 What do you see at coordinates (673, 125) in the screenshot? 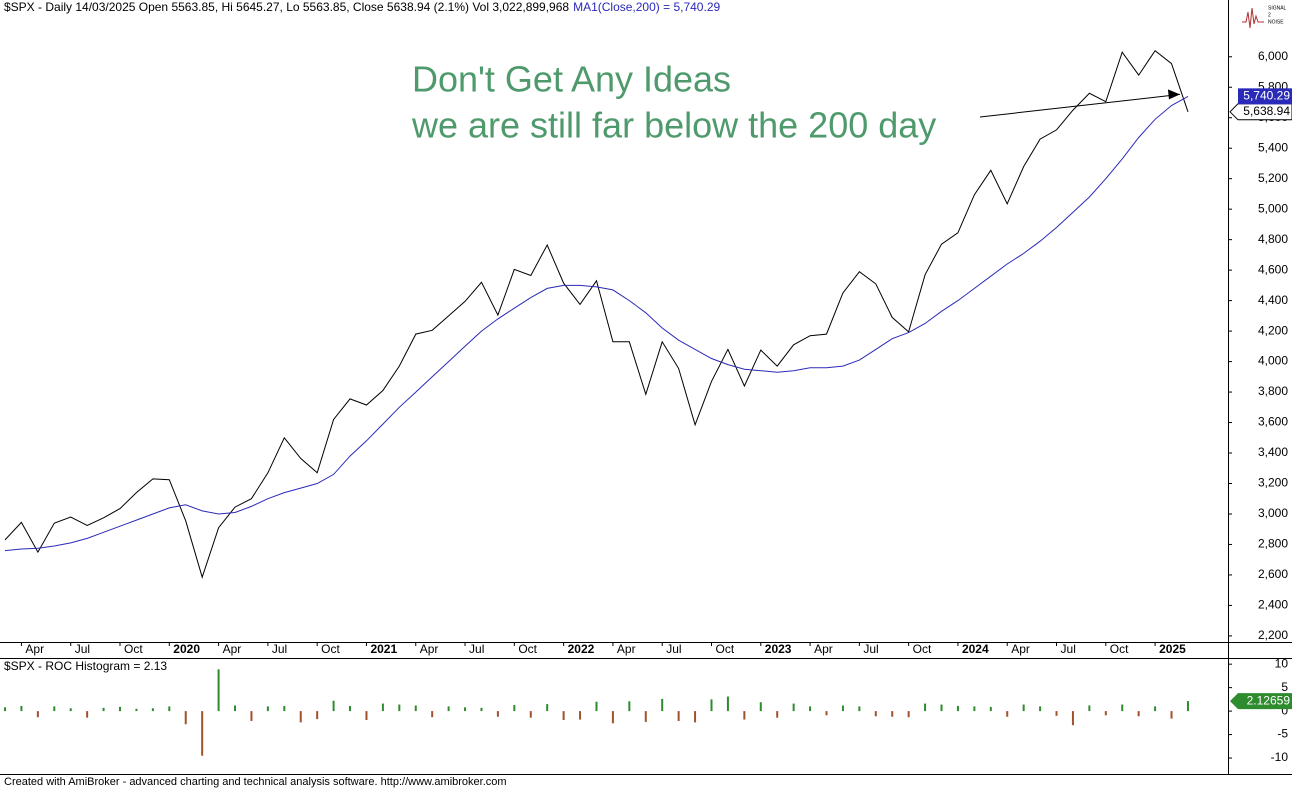
I see `annotation: we are still far below the 200 day` at bounding box center [673, 125].